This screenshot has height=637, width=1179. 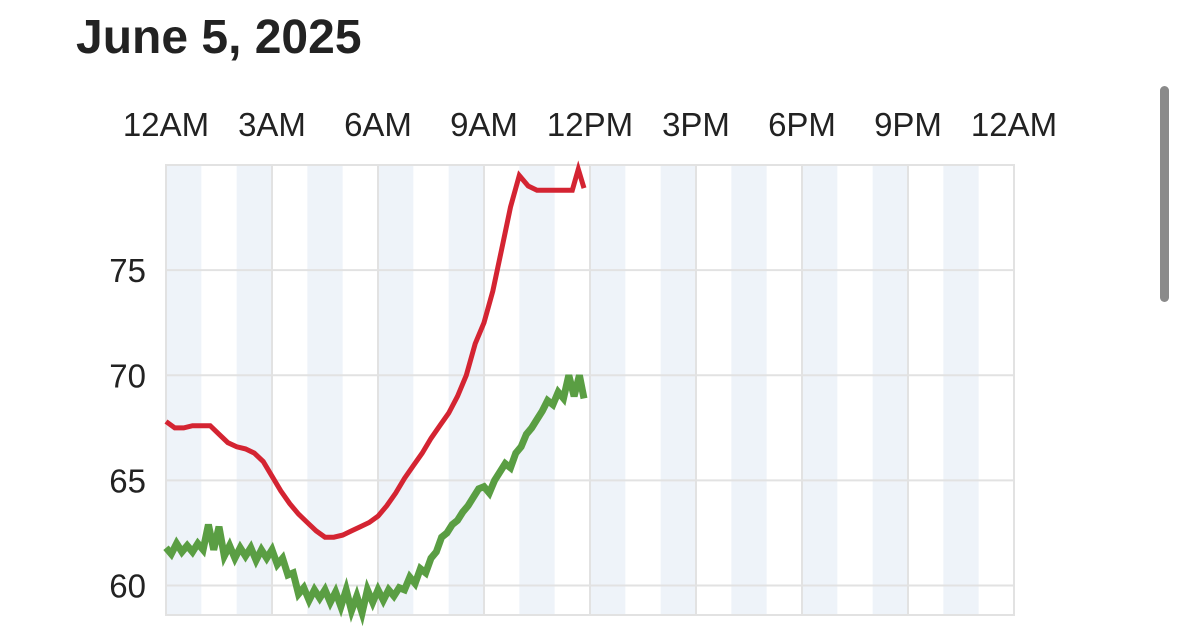 I want to click on y-tick-label: 65, so click(x=127, y=480).